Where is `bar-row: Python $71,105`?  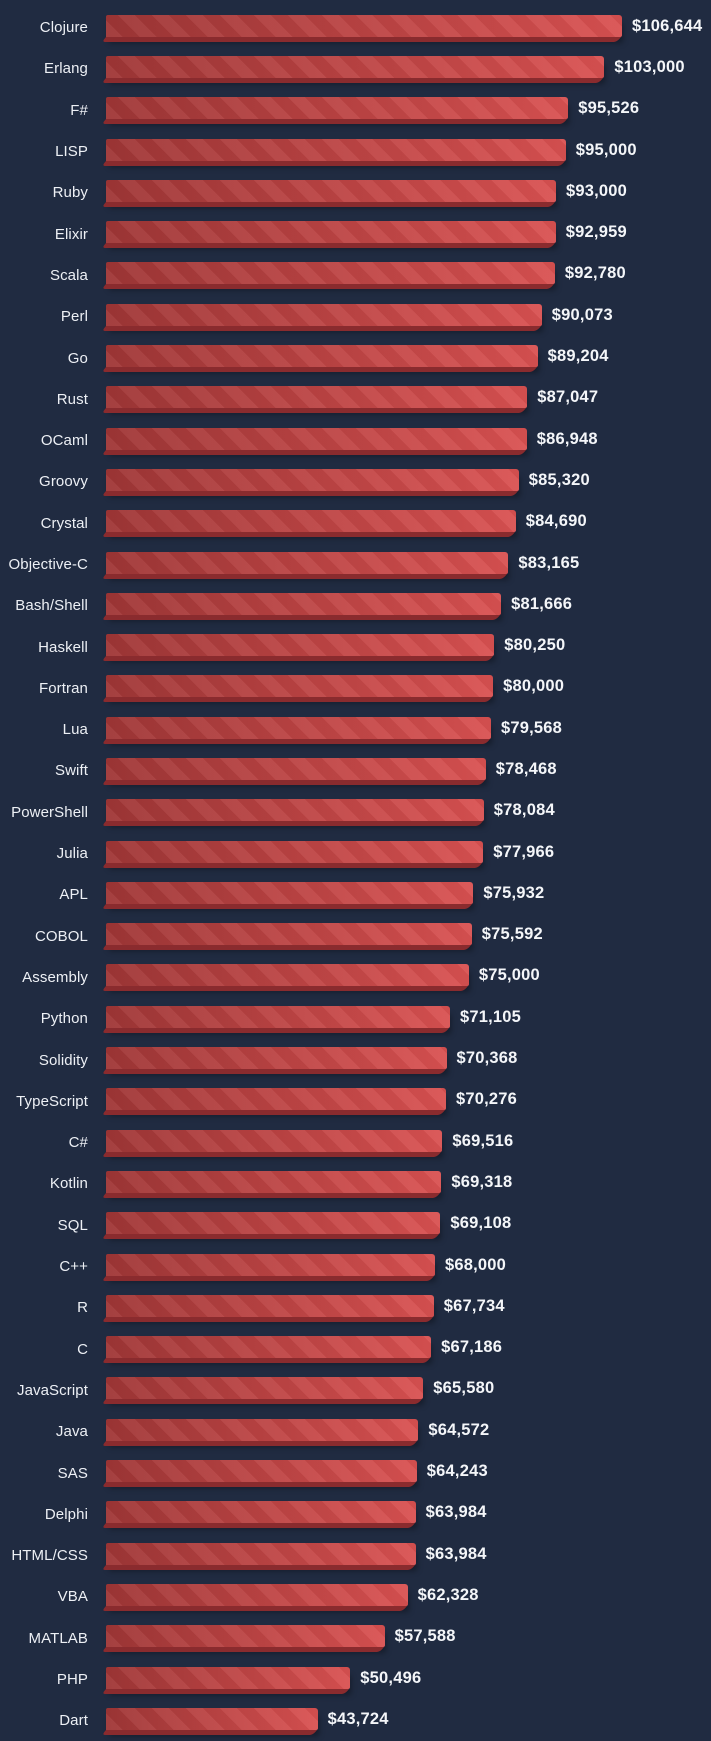
bar-row: Python $71,105 is located at coordinates (355, 1018).